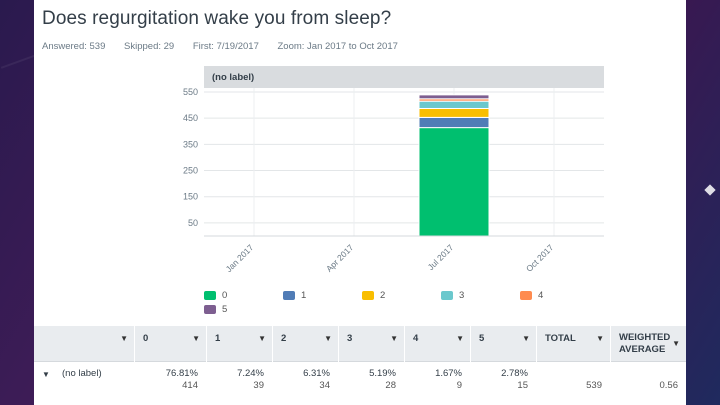 The height and width of the screenshot is (405, 720). I want to click on cell-col-2: 6.31% 34, so click(316, 379).